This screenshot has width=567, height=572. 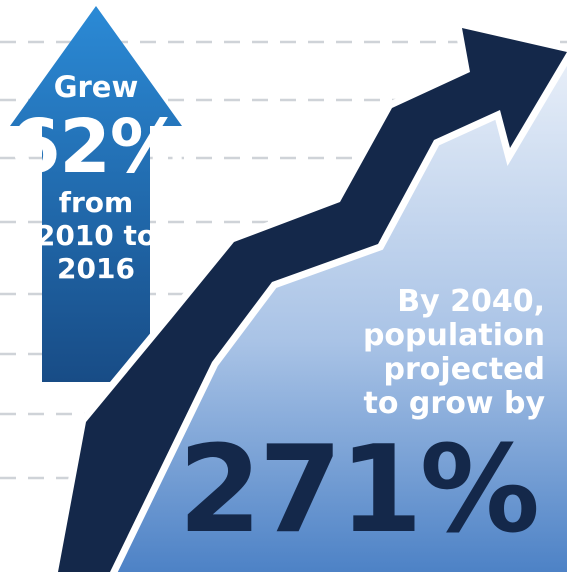 I want to click on projection-projected-label: projected, so click(x=464, y=369).